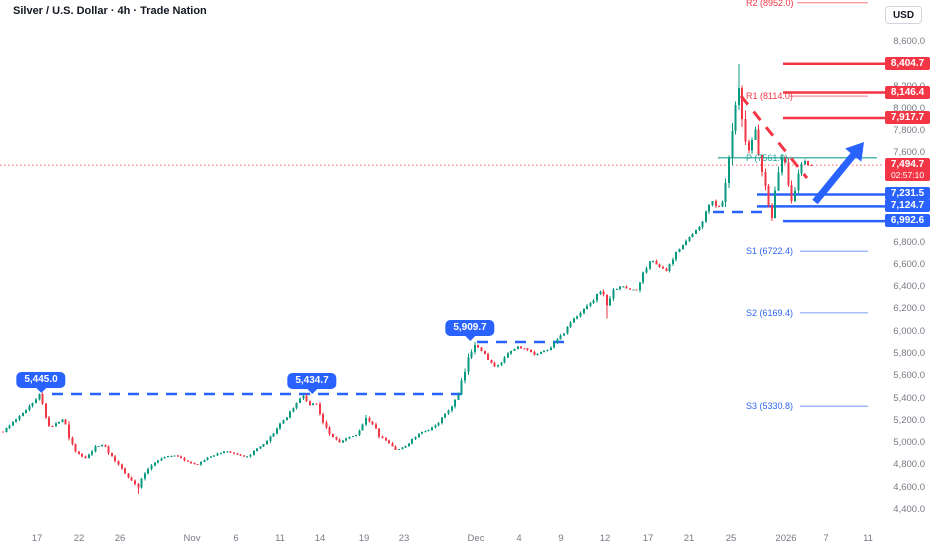 This screenshot has width=932, height=550. What do you see at coordinates (907, 118) in the screenshot?
I see `price-axis-tag: 7,917.7` at bounding box center [907, 118].